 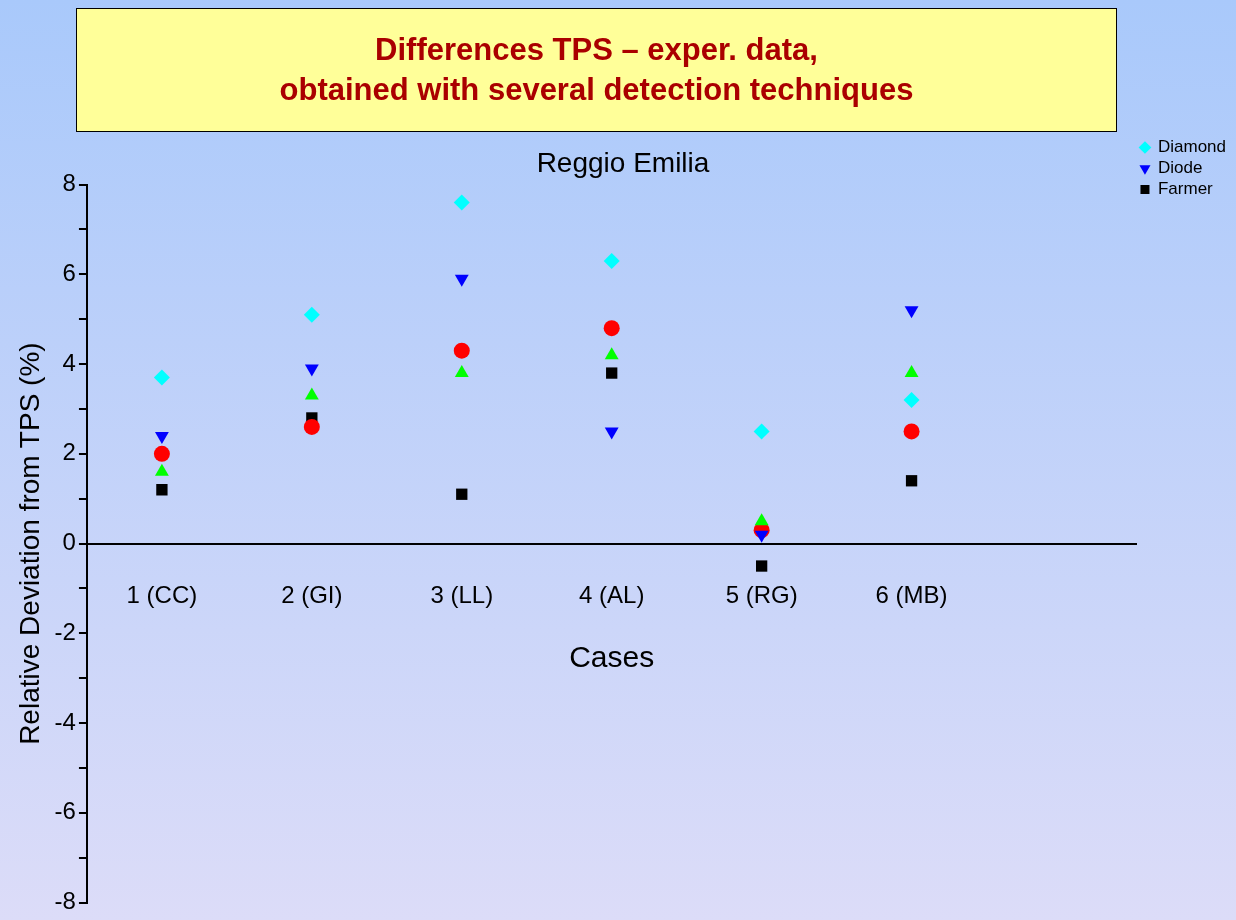 What do you see at coordinates (1180, 168) in the screenshot?
I see `legend-label: Diode` at bounding box center [1180, 168].